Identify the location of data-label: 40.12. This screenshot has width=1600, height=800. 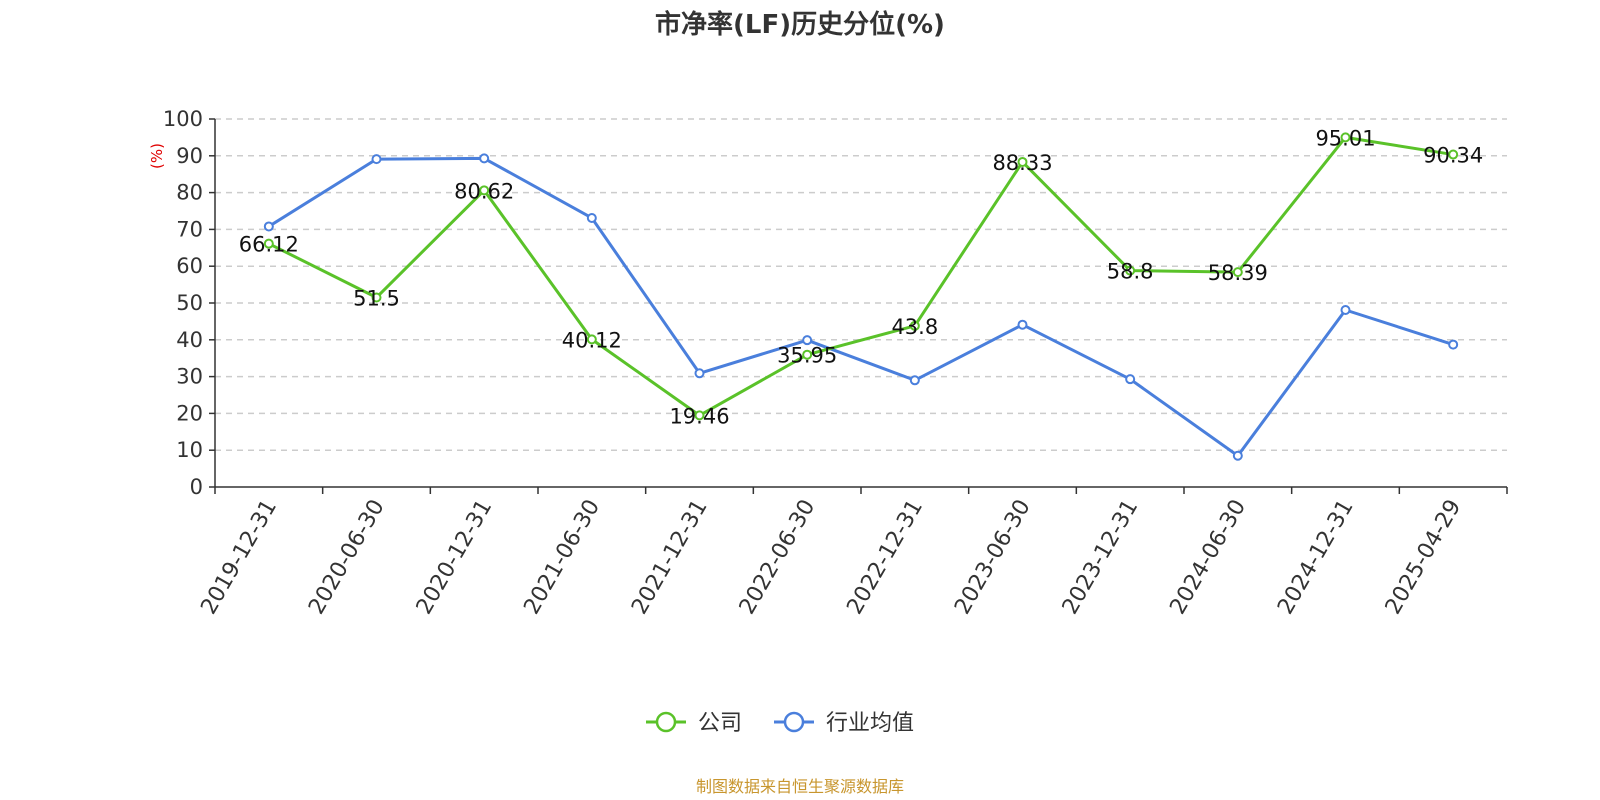
(592, 340).